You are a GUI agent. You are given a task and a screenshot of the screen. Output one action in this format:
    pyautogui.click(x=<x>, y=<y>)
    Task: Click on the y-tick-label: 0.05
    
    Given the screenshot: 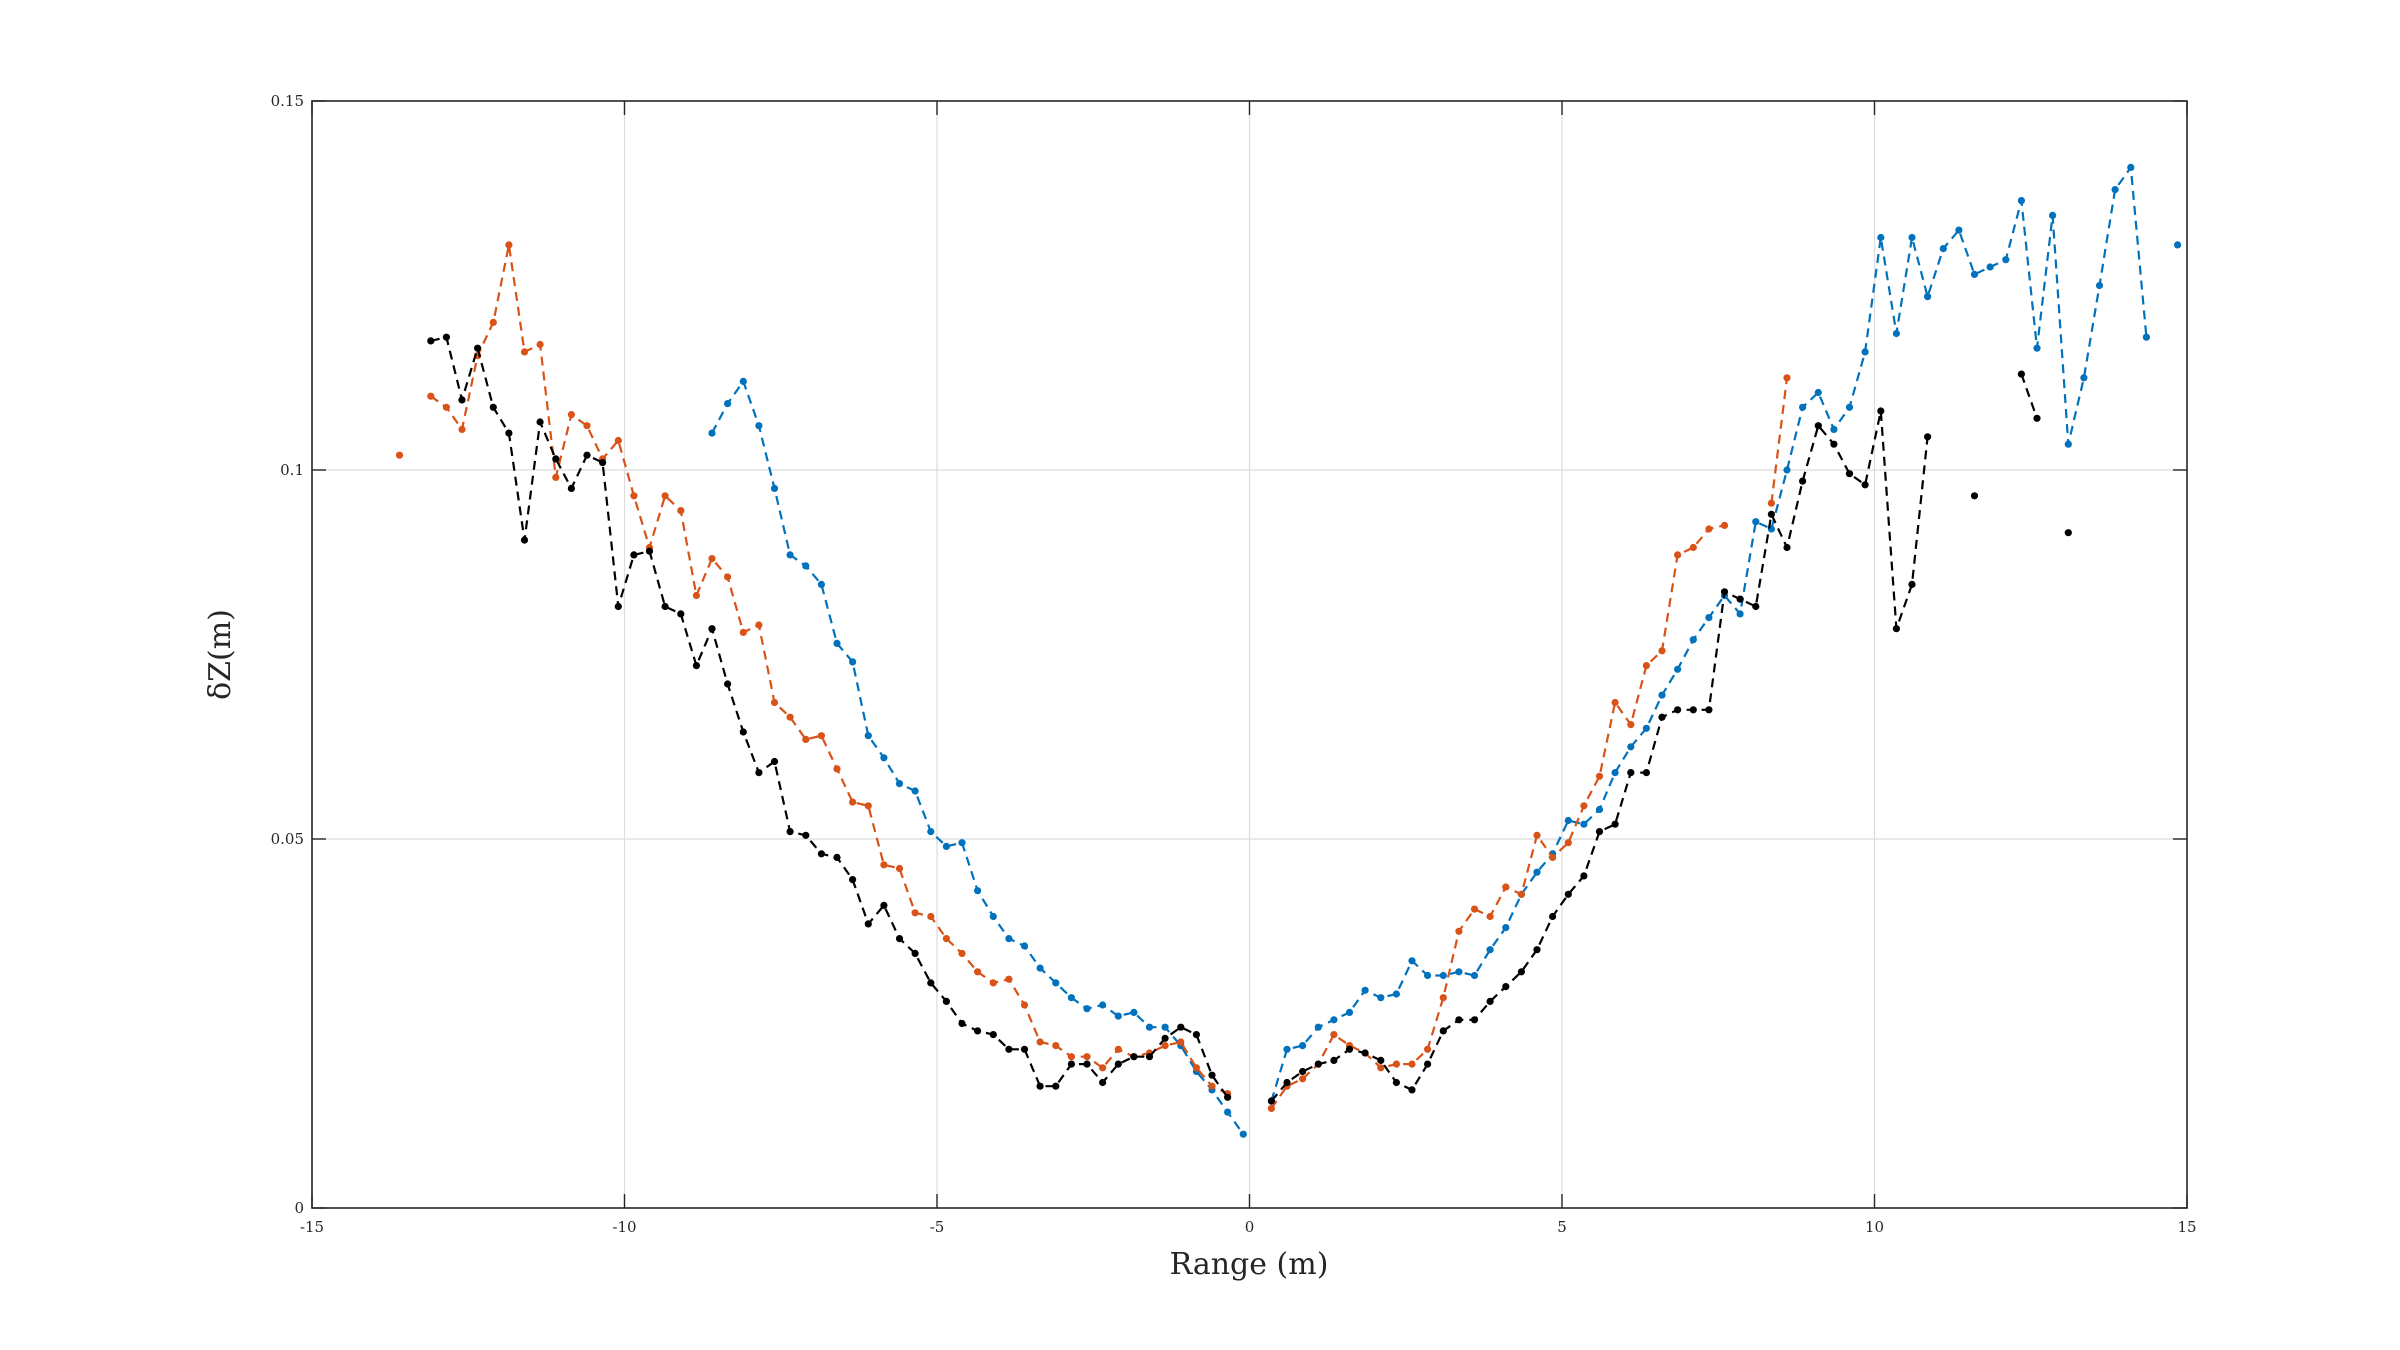 What is the action you would take?
    pyautogui.click(x=287, y=839)
    